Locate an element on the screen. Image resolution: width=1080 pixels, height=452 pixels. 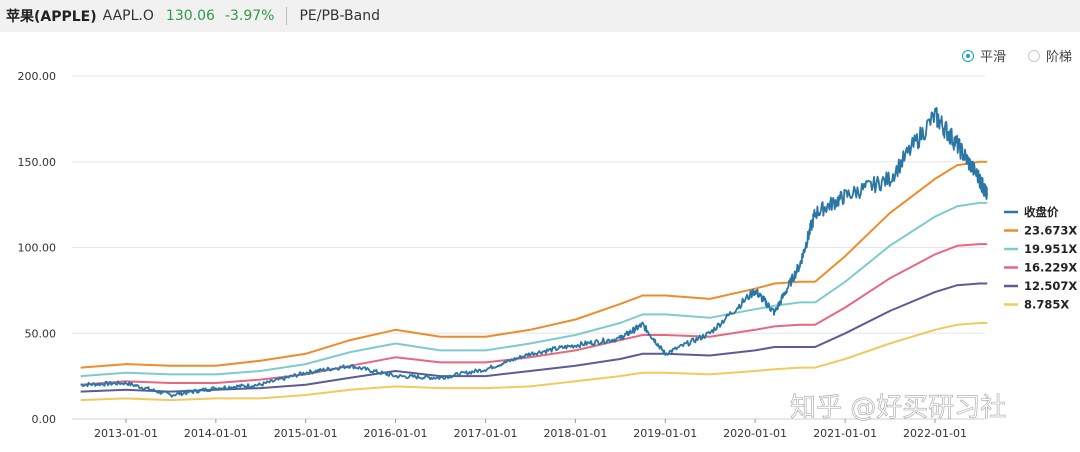
y-tick-label: 150.00 is located at coordinates (37, 162).